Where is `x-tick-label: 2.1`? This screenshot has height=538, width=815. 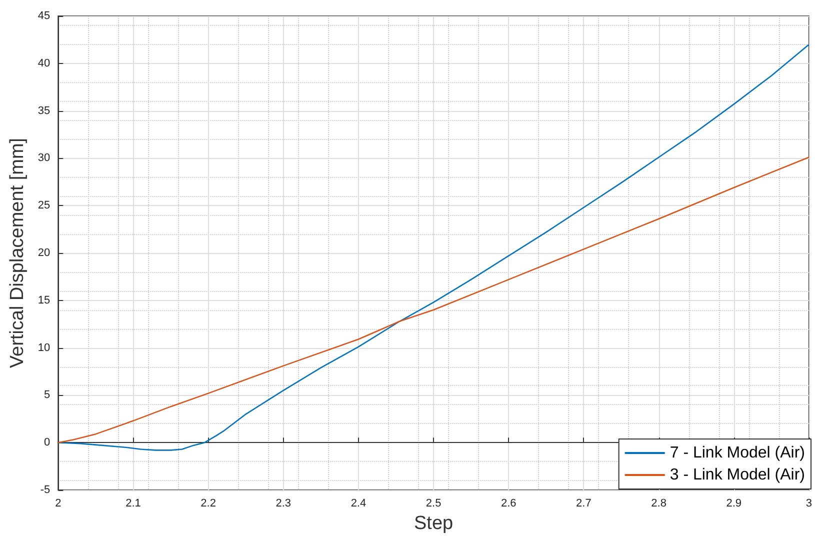
x-tick-label: 2.1 is located at coordinates (133, 504).